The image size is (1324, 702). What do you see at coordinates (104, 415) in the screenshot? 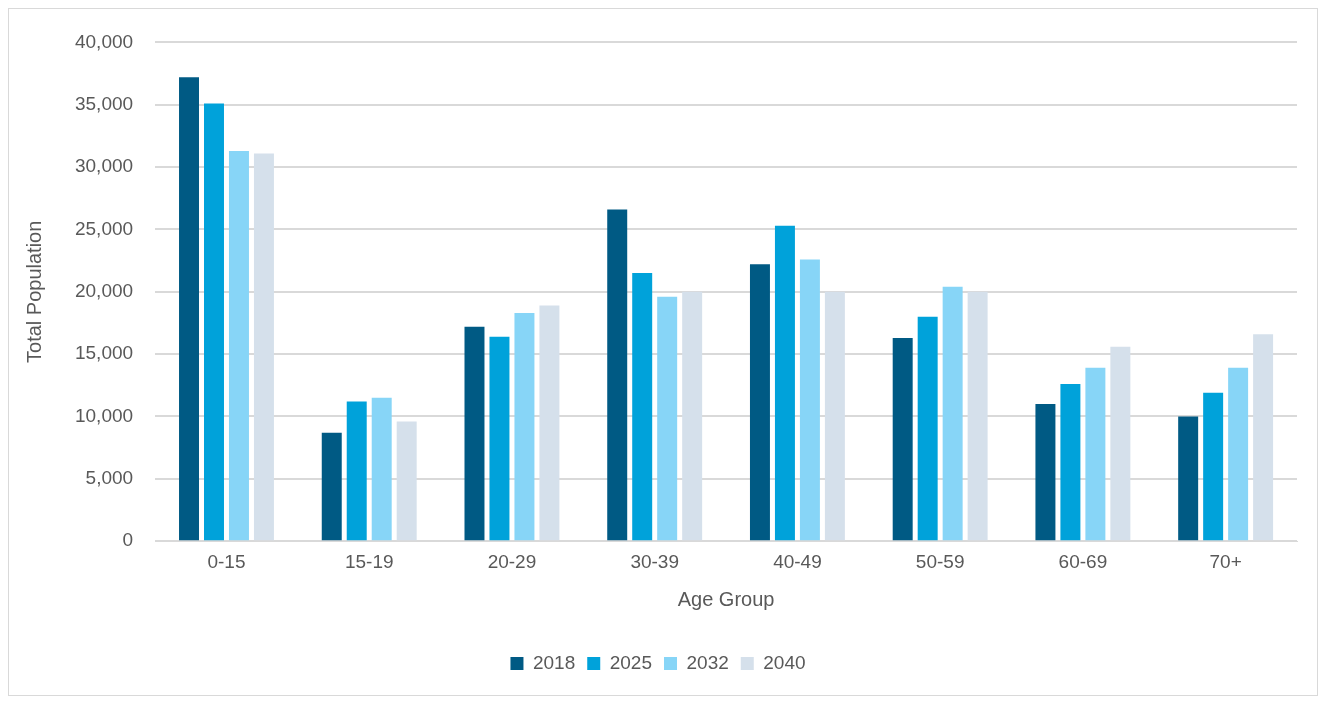
I see `y-tick-label: 10,000` at bounding box center [104, 415].